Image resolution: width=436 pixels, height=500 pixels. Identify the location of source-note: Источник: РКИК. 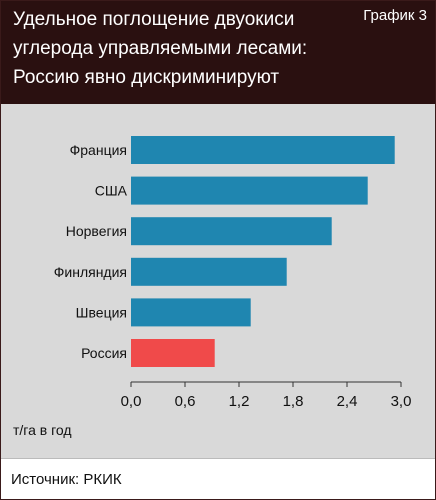
(66, 479).